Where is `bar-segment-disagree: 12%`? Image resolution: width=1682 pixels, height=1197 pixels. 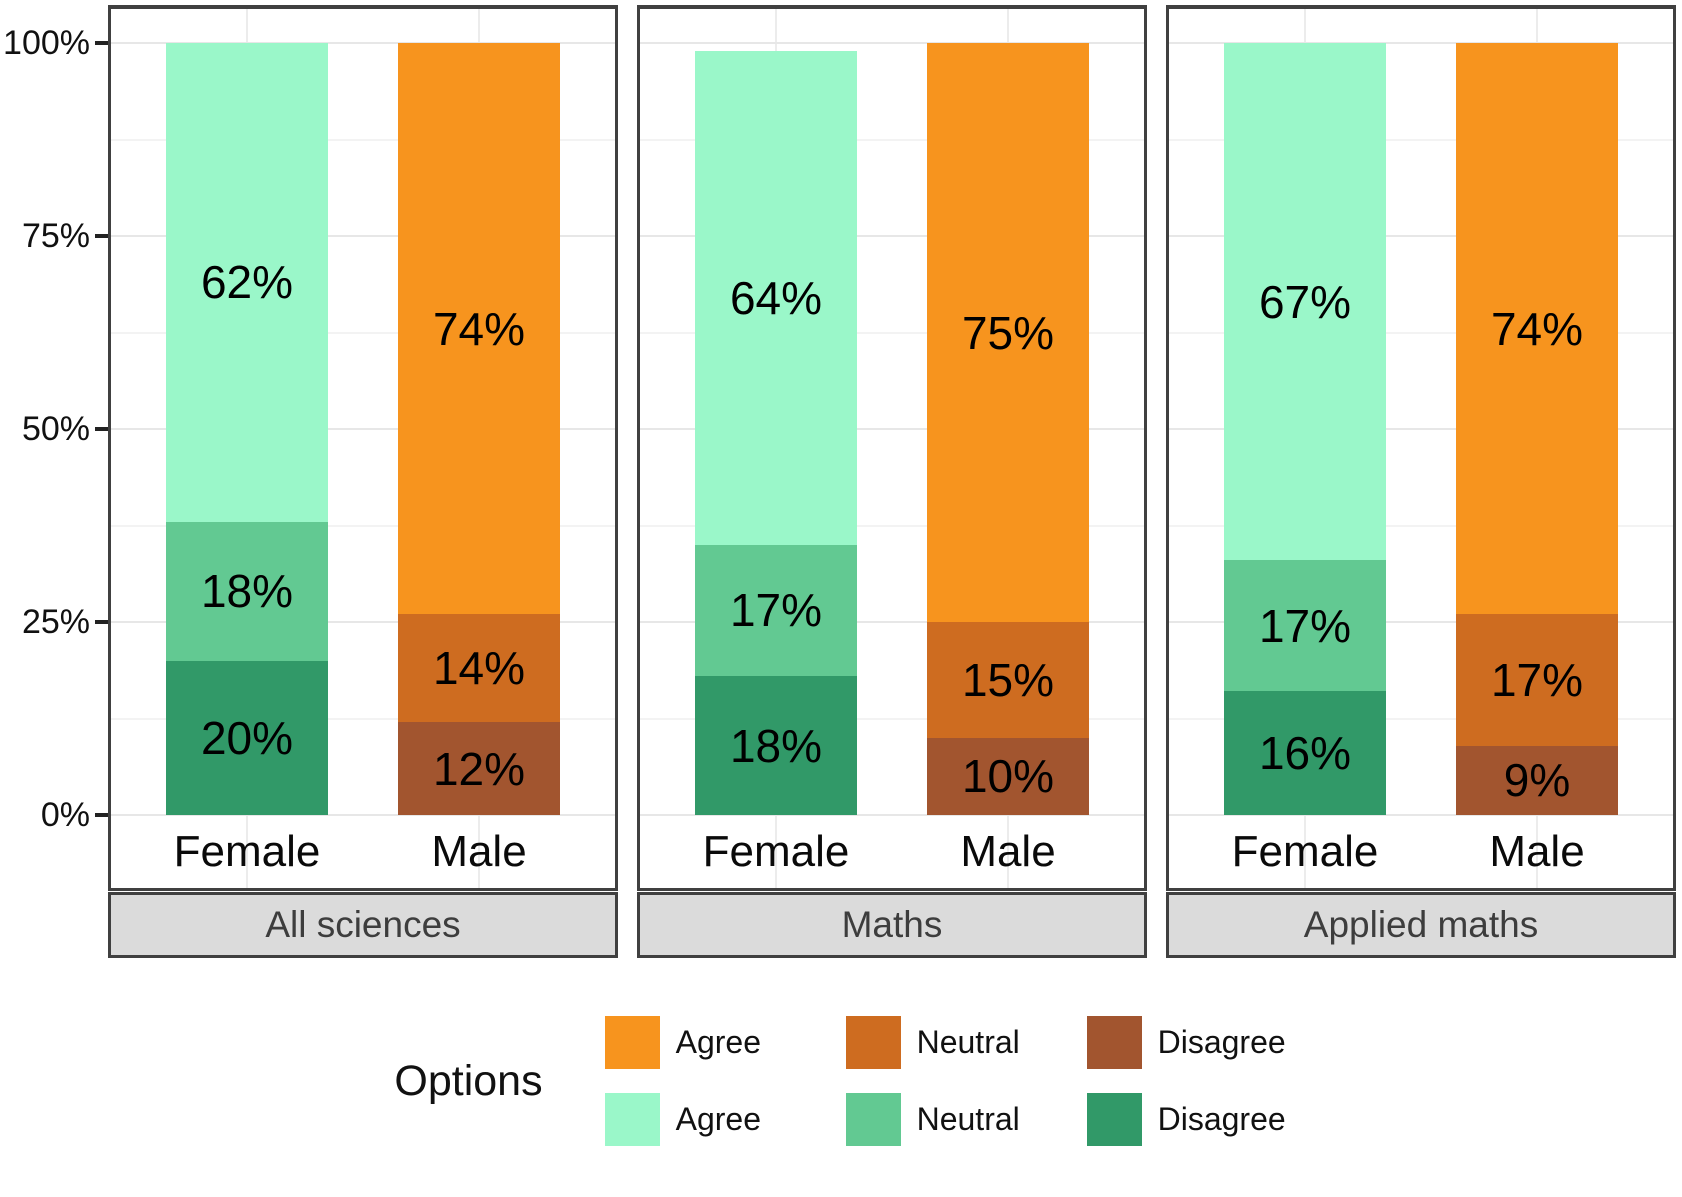 bar-segment-disagree: 12% is located at coordinates (479, 768).